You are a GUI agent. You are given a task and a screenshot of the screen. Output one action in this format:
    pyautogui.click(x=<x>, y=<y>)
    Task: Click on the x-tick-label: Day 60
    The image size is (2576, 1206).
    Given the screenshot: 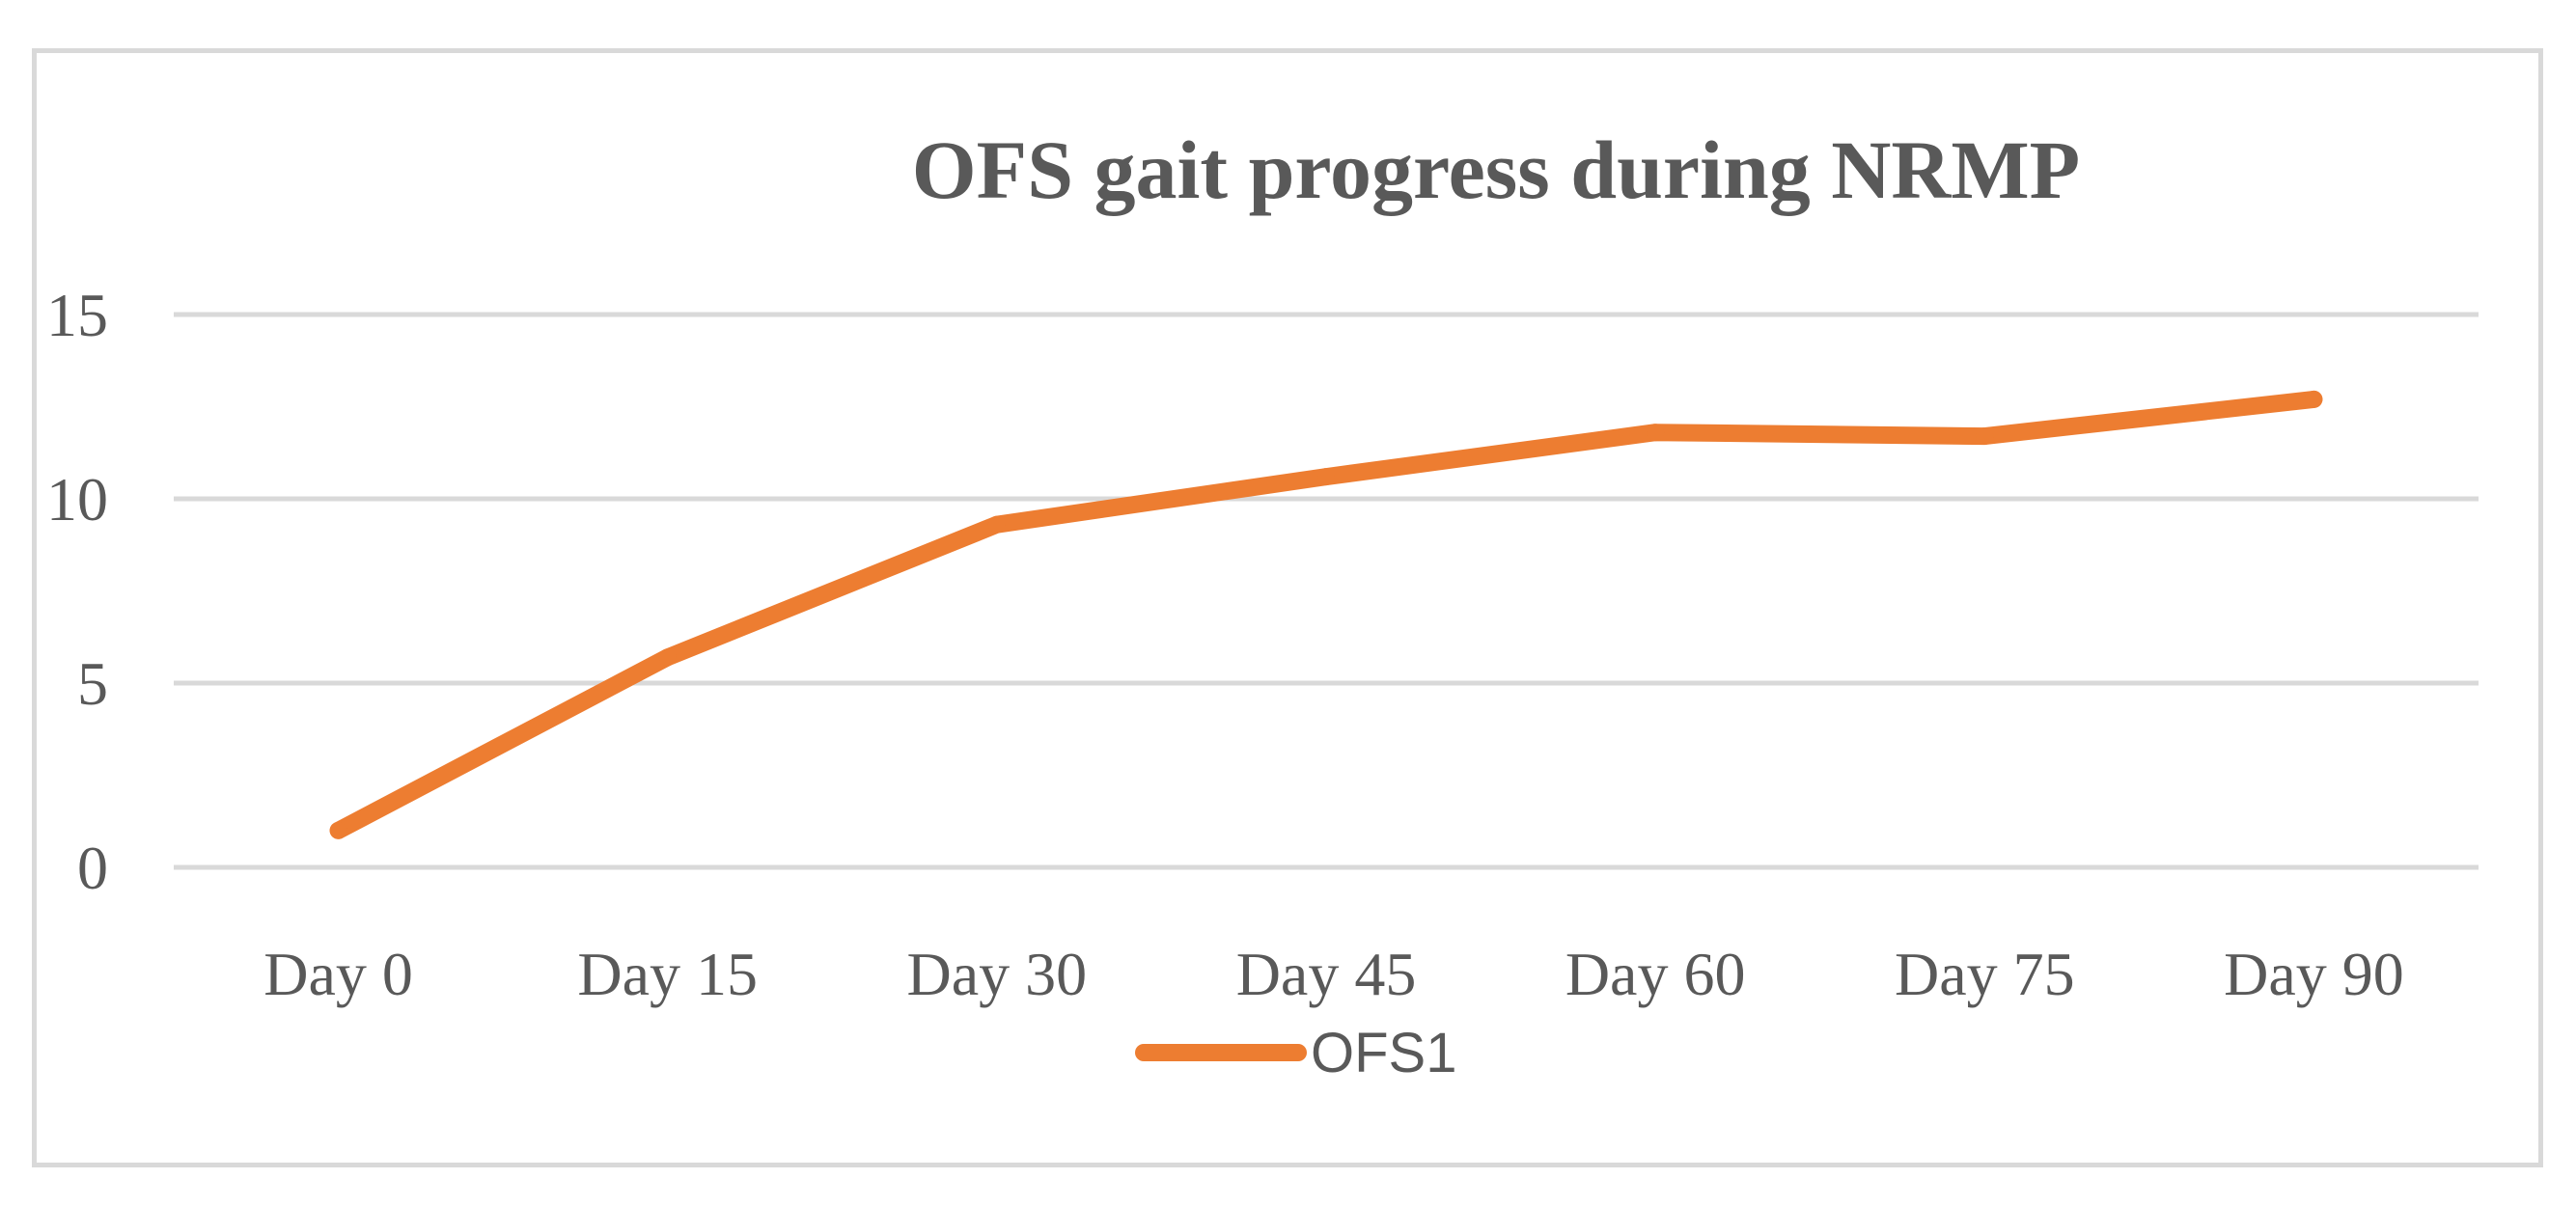 What is the action you would take?
    pyautogui.click(x=1655, y=974)
    